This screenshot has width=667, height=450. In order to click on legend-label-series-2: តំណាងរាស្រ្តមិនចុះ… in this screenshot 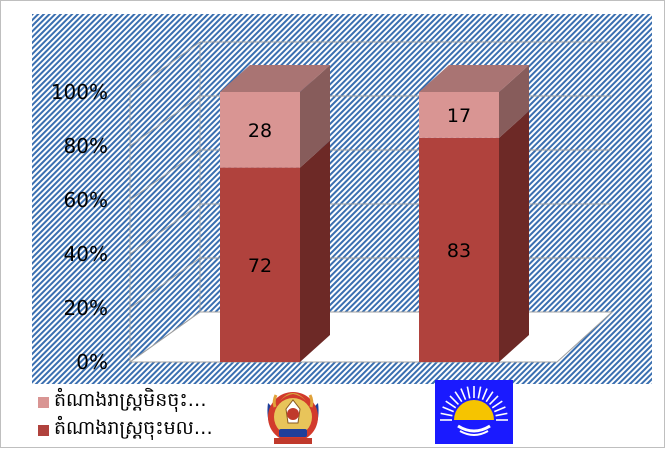, I will do `click(130, 400)`.